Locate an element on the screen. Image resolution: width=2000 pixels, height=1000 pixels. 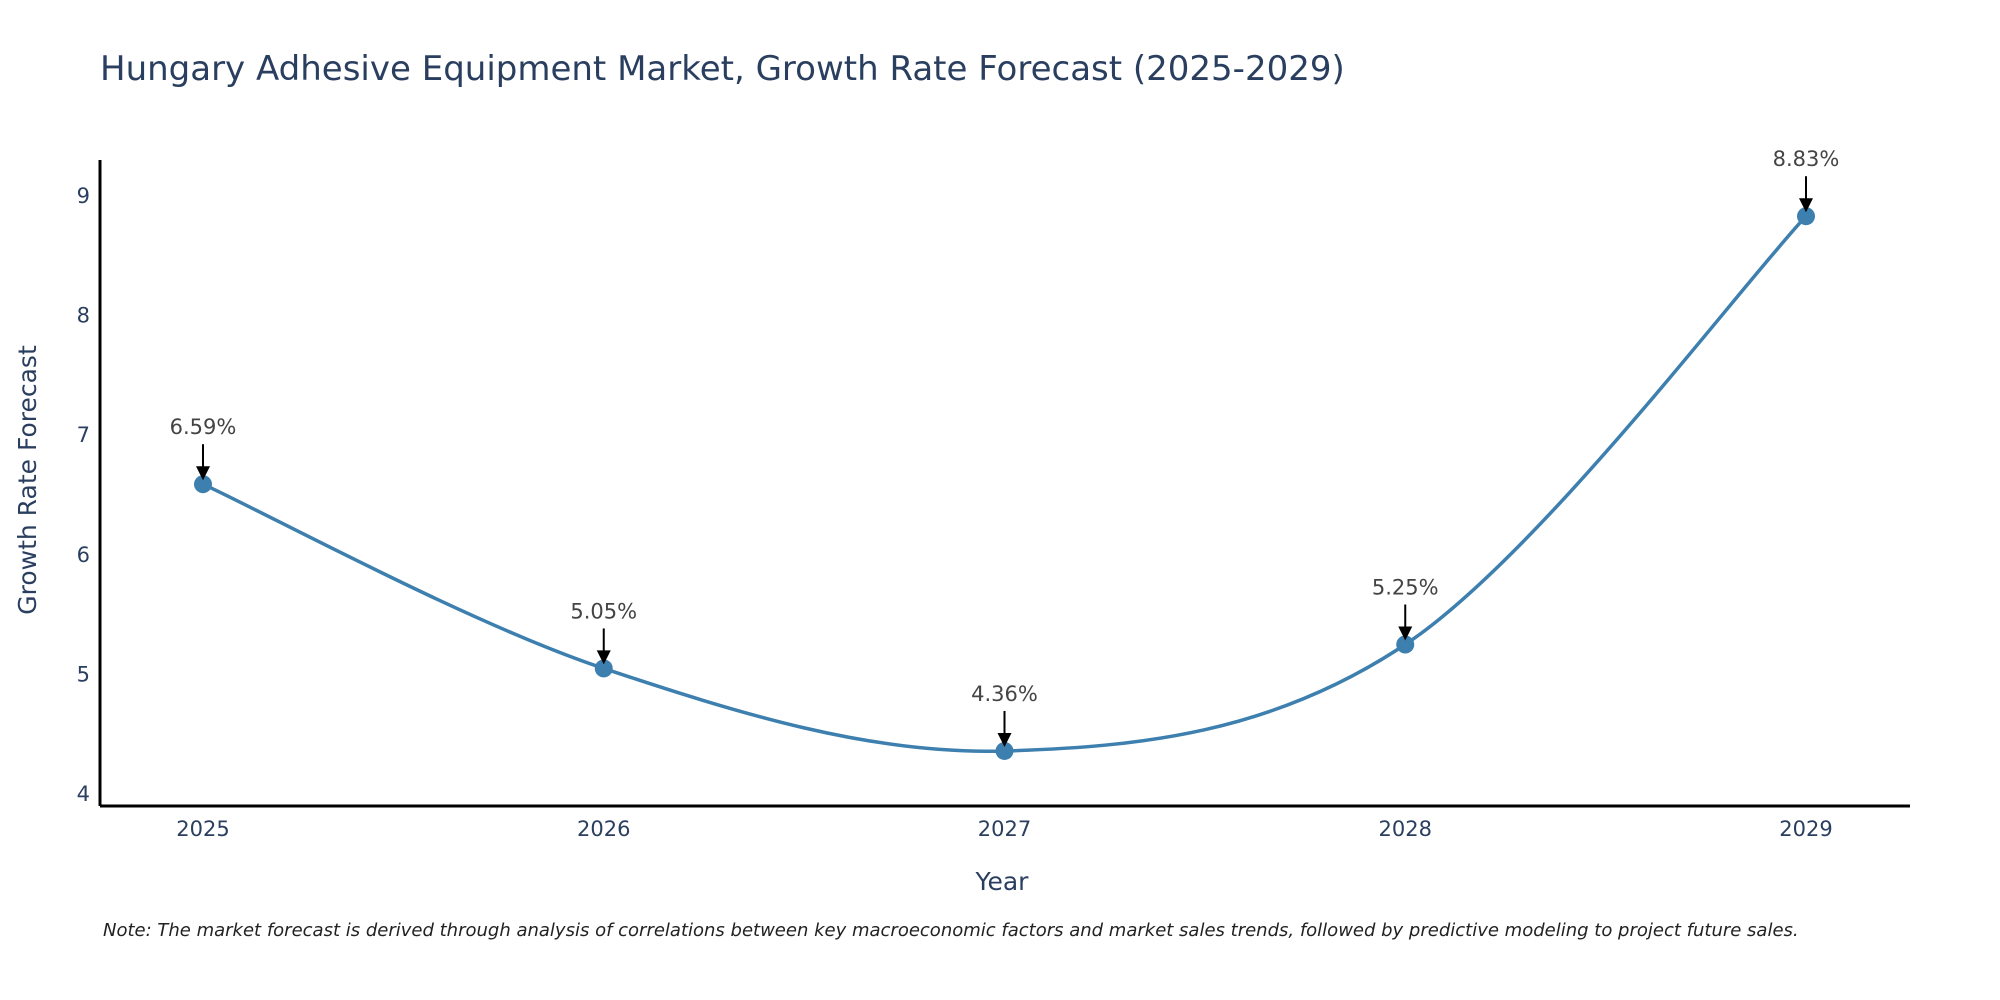
x-tick-label: 2028 is located at coordinates (1405, 829).